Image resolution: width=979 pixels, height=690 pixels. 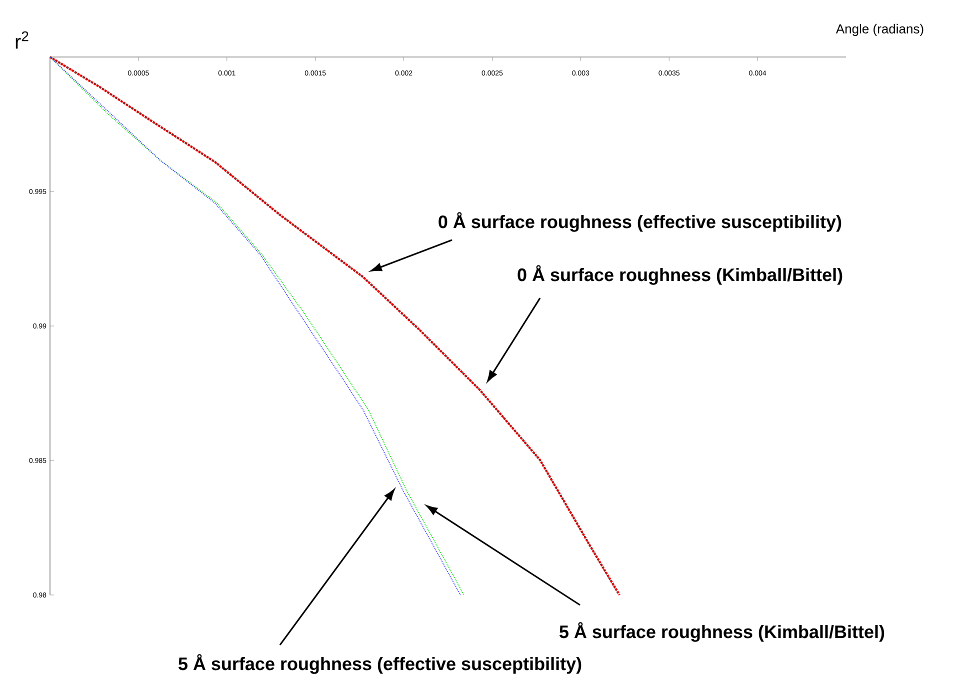 What do you see at coordinates (880, 30) in the screenshot?
I see `x-axis-title: Angle (radians)` at bounding box center [880, 30].